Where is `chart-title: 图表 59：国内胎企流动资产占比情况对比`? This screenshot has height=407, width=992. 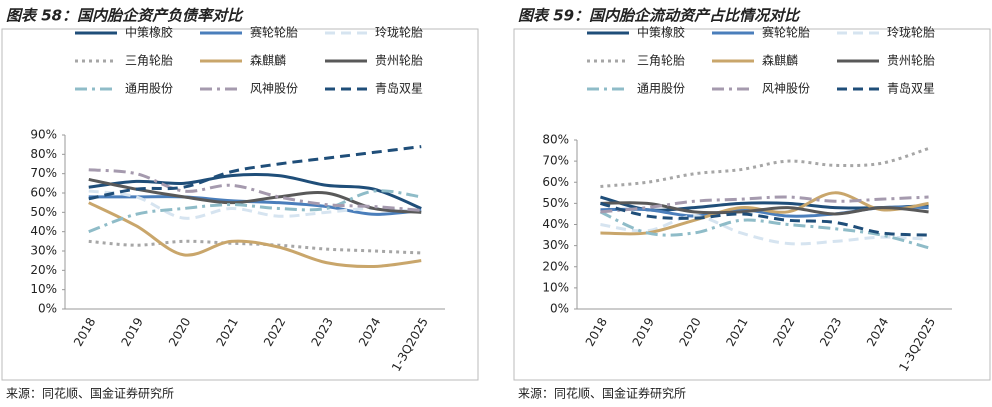
chart-title: 图表 59：国内胎企流动资产占比情况对比 is located at coordinates (659, 16).